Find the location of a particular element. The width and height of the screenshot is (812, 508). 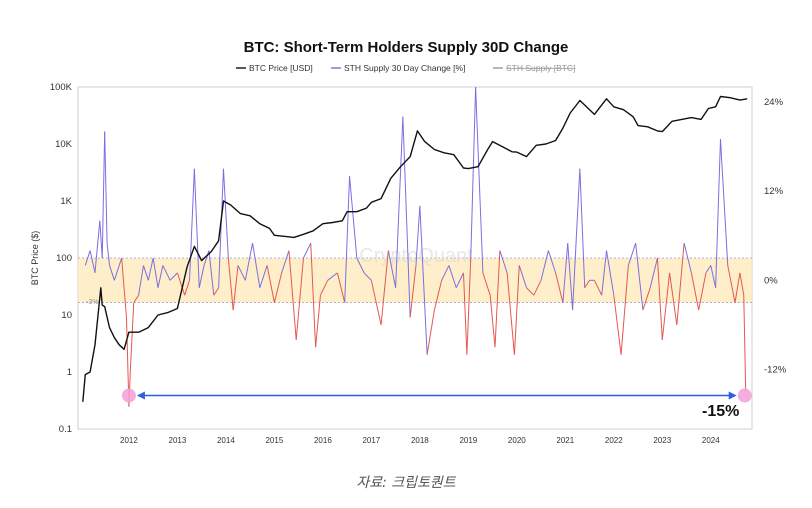

source-caption: 자료: 크립토퀀트 is located at coordinates (406, 483).